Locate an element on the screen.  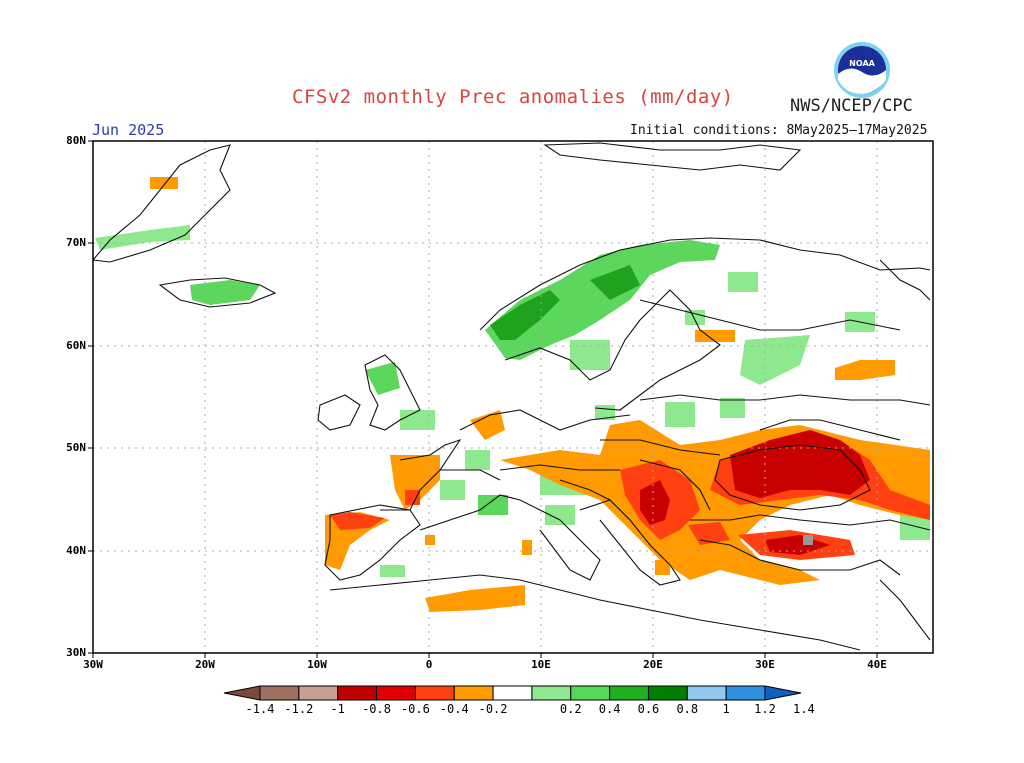
lat-label: 80N is located at coordinates (76, 140).